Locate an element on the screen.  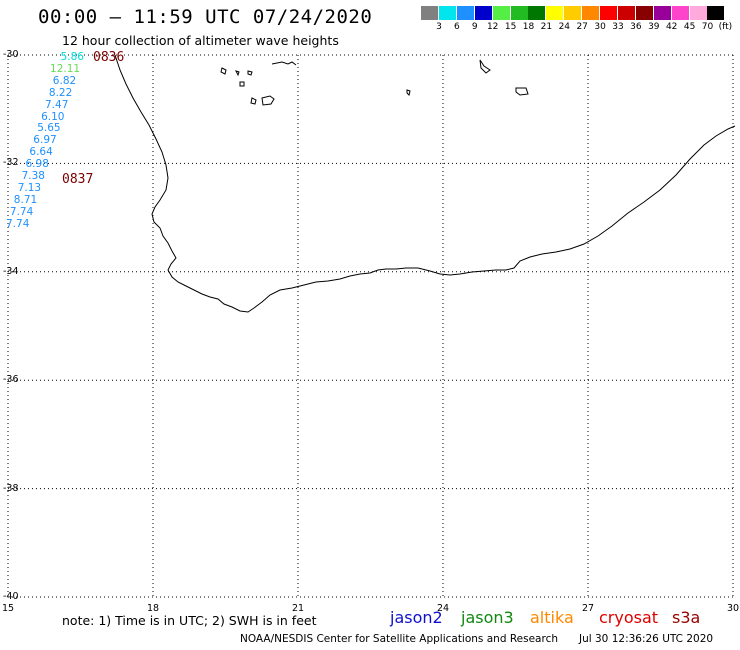
lat-label: -38 is located at coordinates (11, 488).